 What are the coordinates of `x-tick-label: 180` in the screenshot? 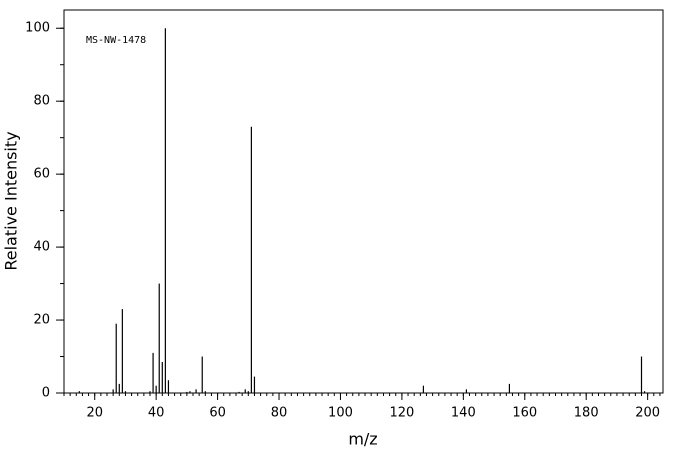 It's located at (586, 413).